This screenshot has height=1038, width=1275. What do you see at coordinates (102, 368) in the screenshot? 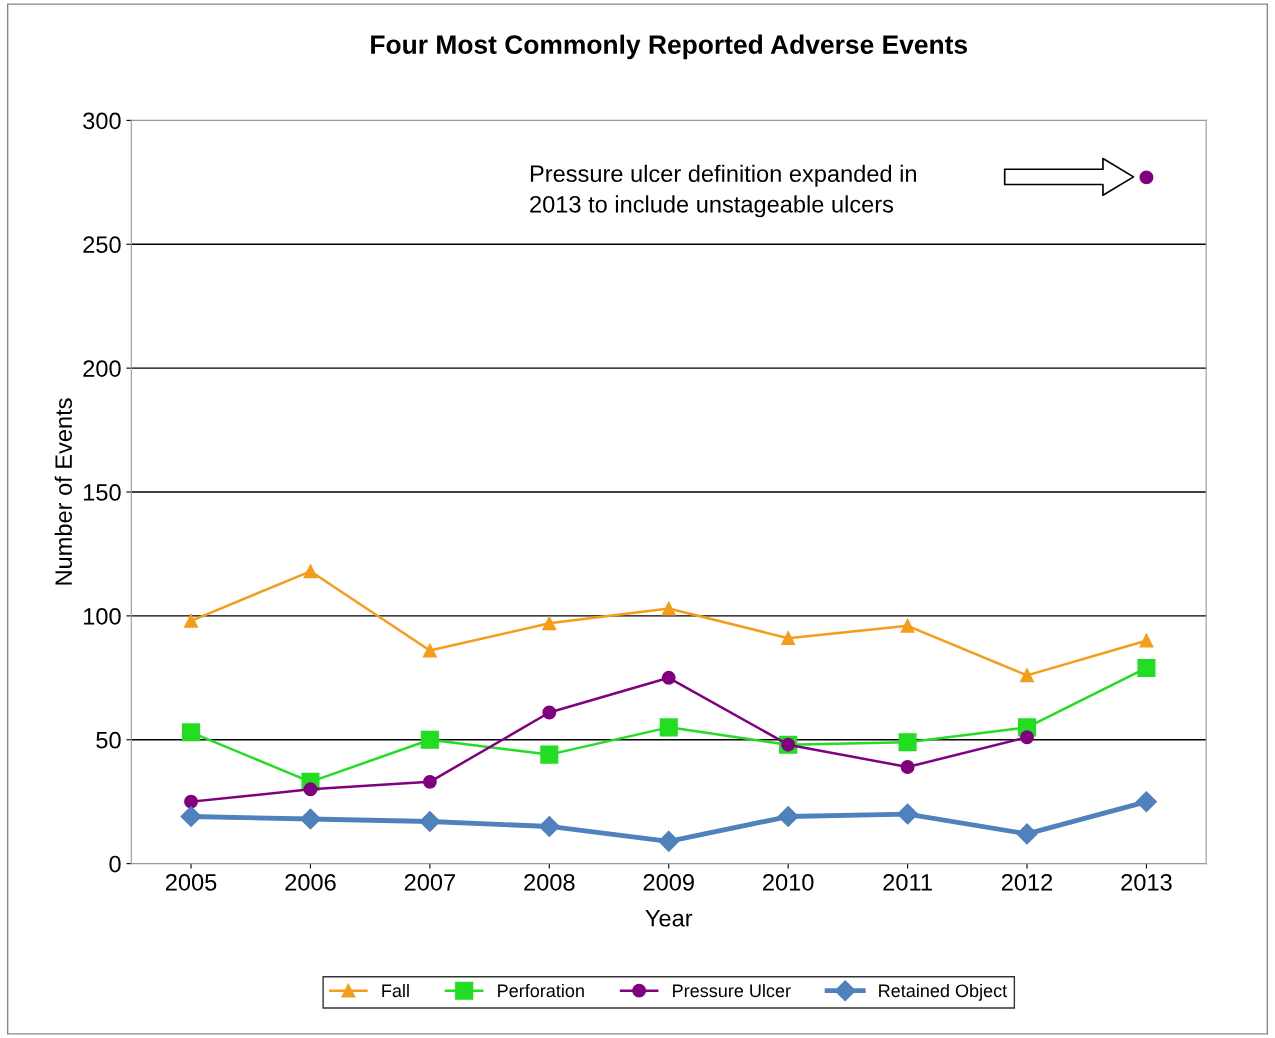
I see `y-tick-label: 200` at bounding box center [102, 368].